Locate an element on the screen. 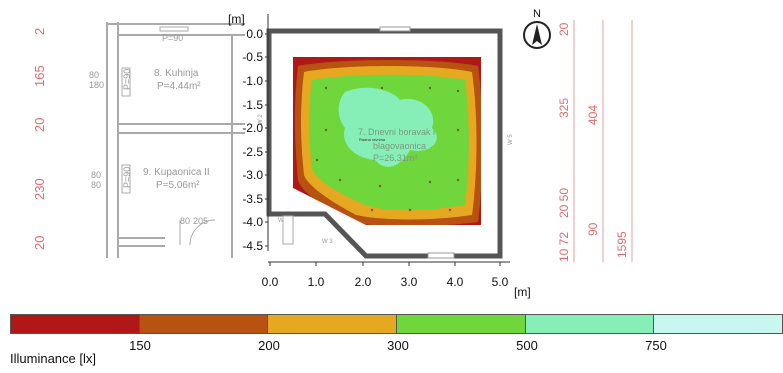  y-tick-5: -2.5 is located at coordinates (252, 152).